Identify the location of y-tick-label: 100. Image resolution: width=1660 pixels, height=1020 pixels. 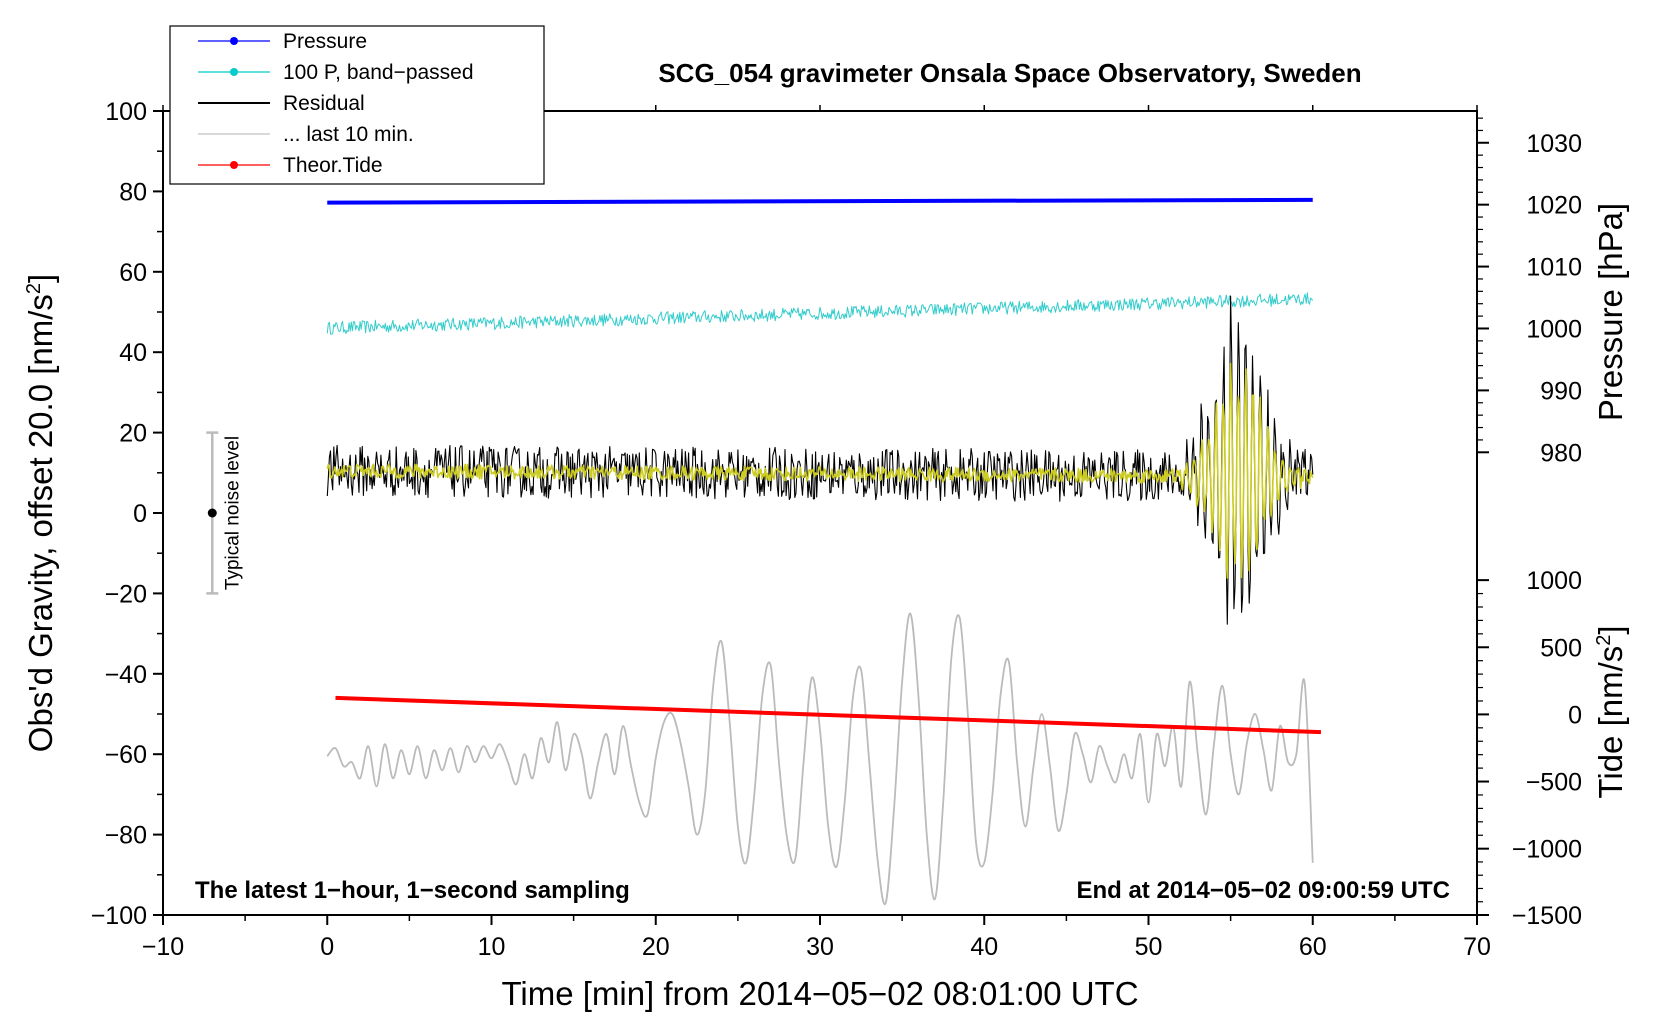
(126, 112).